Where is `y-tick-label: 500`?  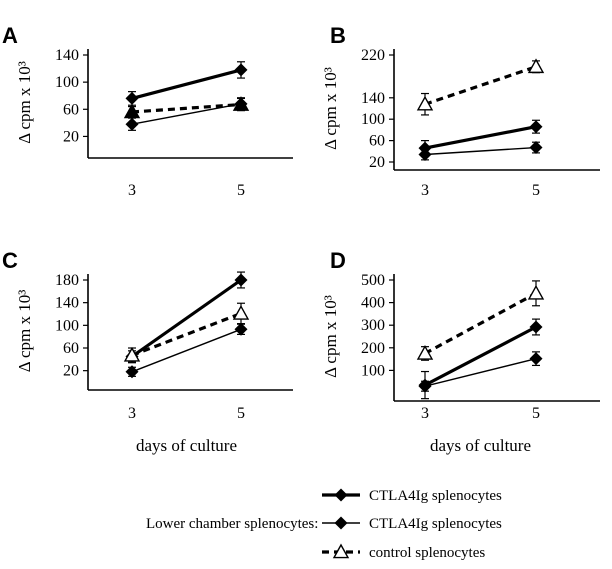
y-tick-label: 500 is located at coordinates (373, 280).